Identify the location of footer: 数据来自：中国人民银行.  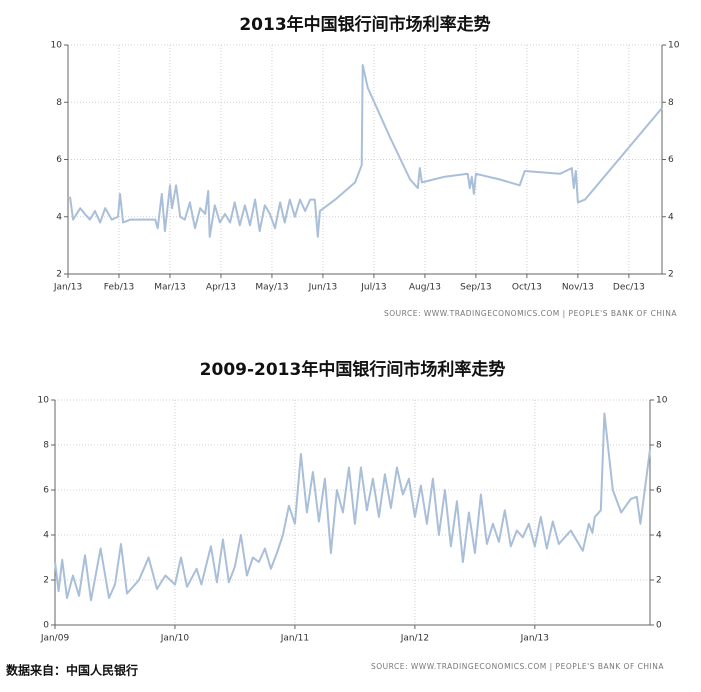
(72, 670).